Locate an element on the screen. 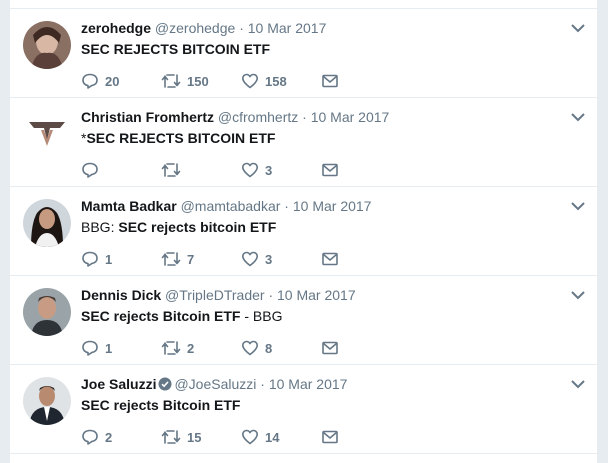 The height and width of the screenshot is (463, 608). tweet-actions: 1 7 3 is located at coordinates (210, 259).